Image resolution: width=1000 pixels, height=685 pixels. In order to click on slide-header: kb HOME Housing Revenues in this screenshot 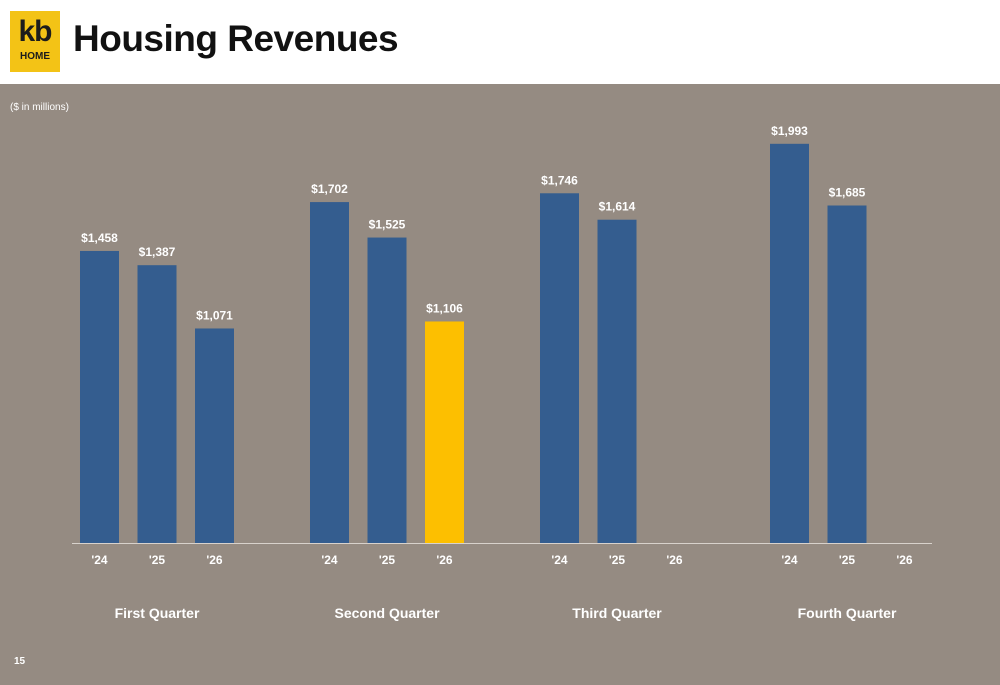, I will do `click(500, 42)`.